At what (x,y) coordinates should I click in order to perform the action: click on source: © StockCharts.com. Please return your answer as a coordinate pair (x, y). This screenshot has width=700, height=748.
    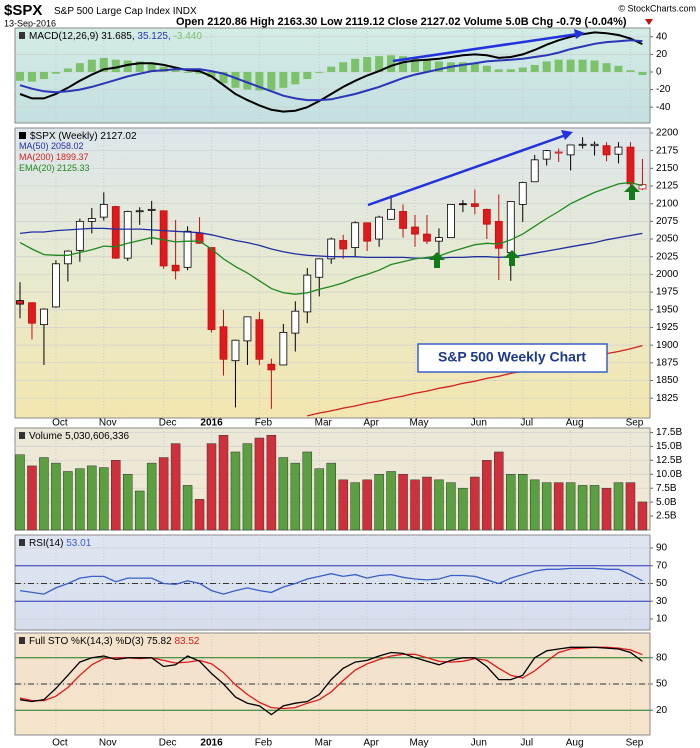
    Looking at the image, I should click on (657, 8).